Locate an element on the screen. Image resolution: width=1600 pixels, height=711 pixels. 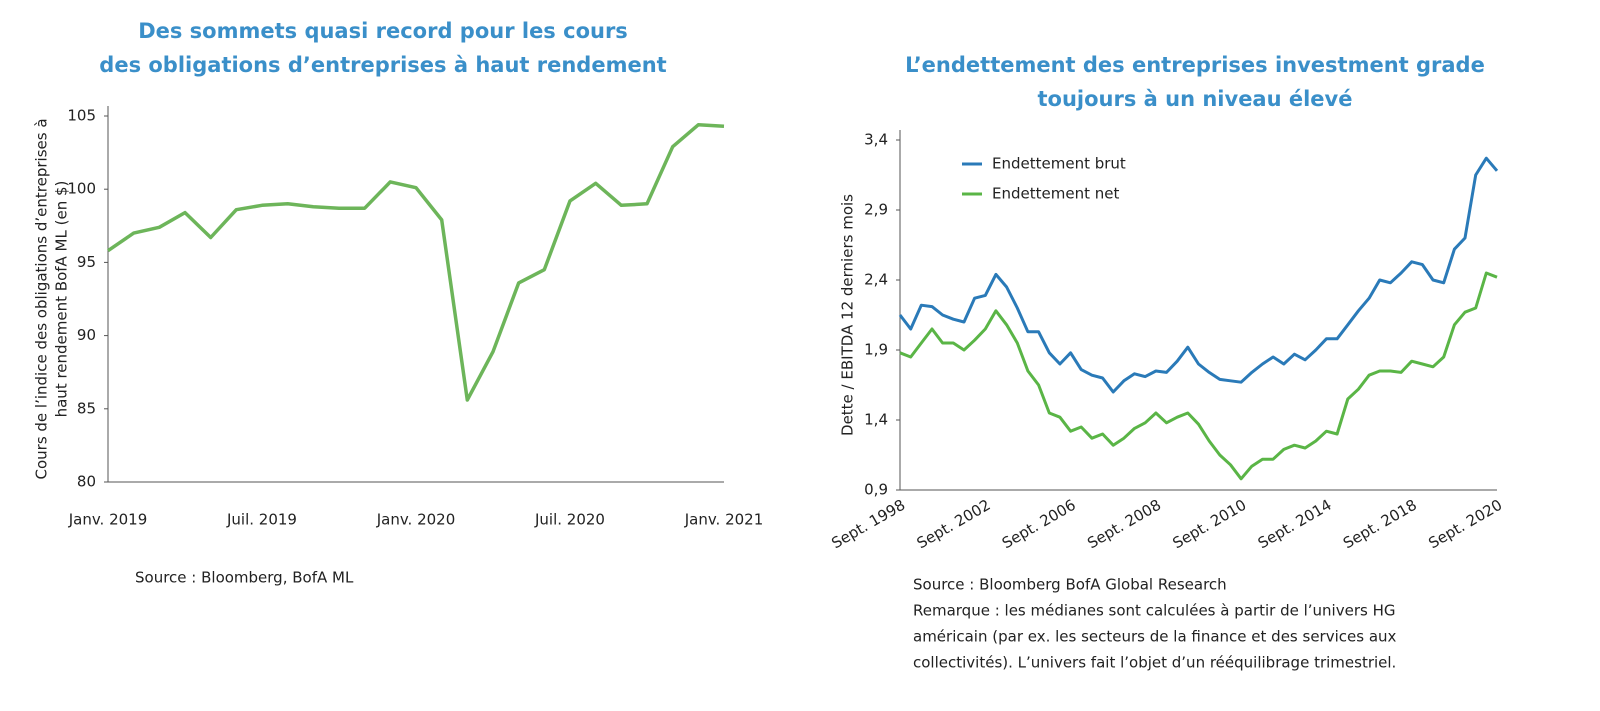
x-tick-label: Sept. 2014 is located at coordinates (1295, 524).